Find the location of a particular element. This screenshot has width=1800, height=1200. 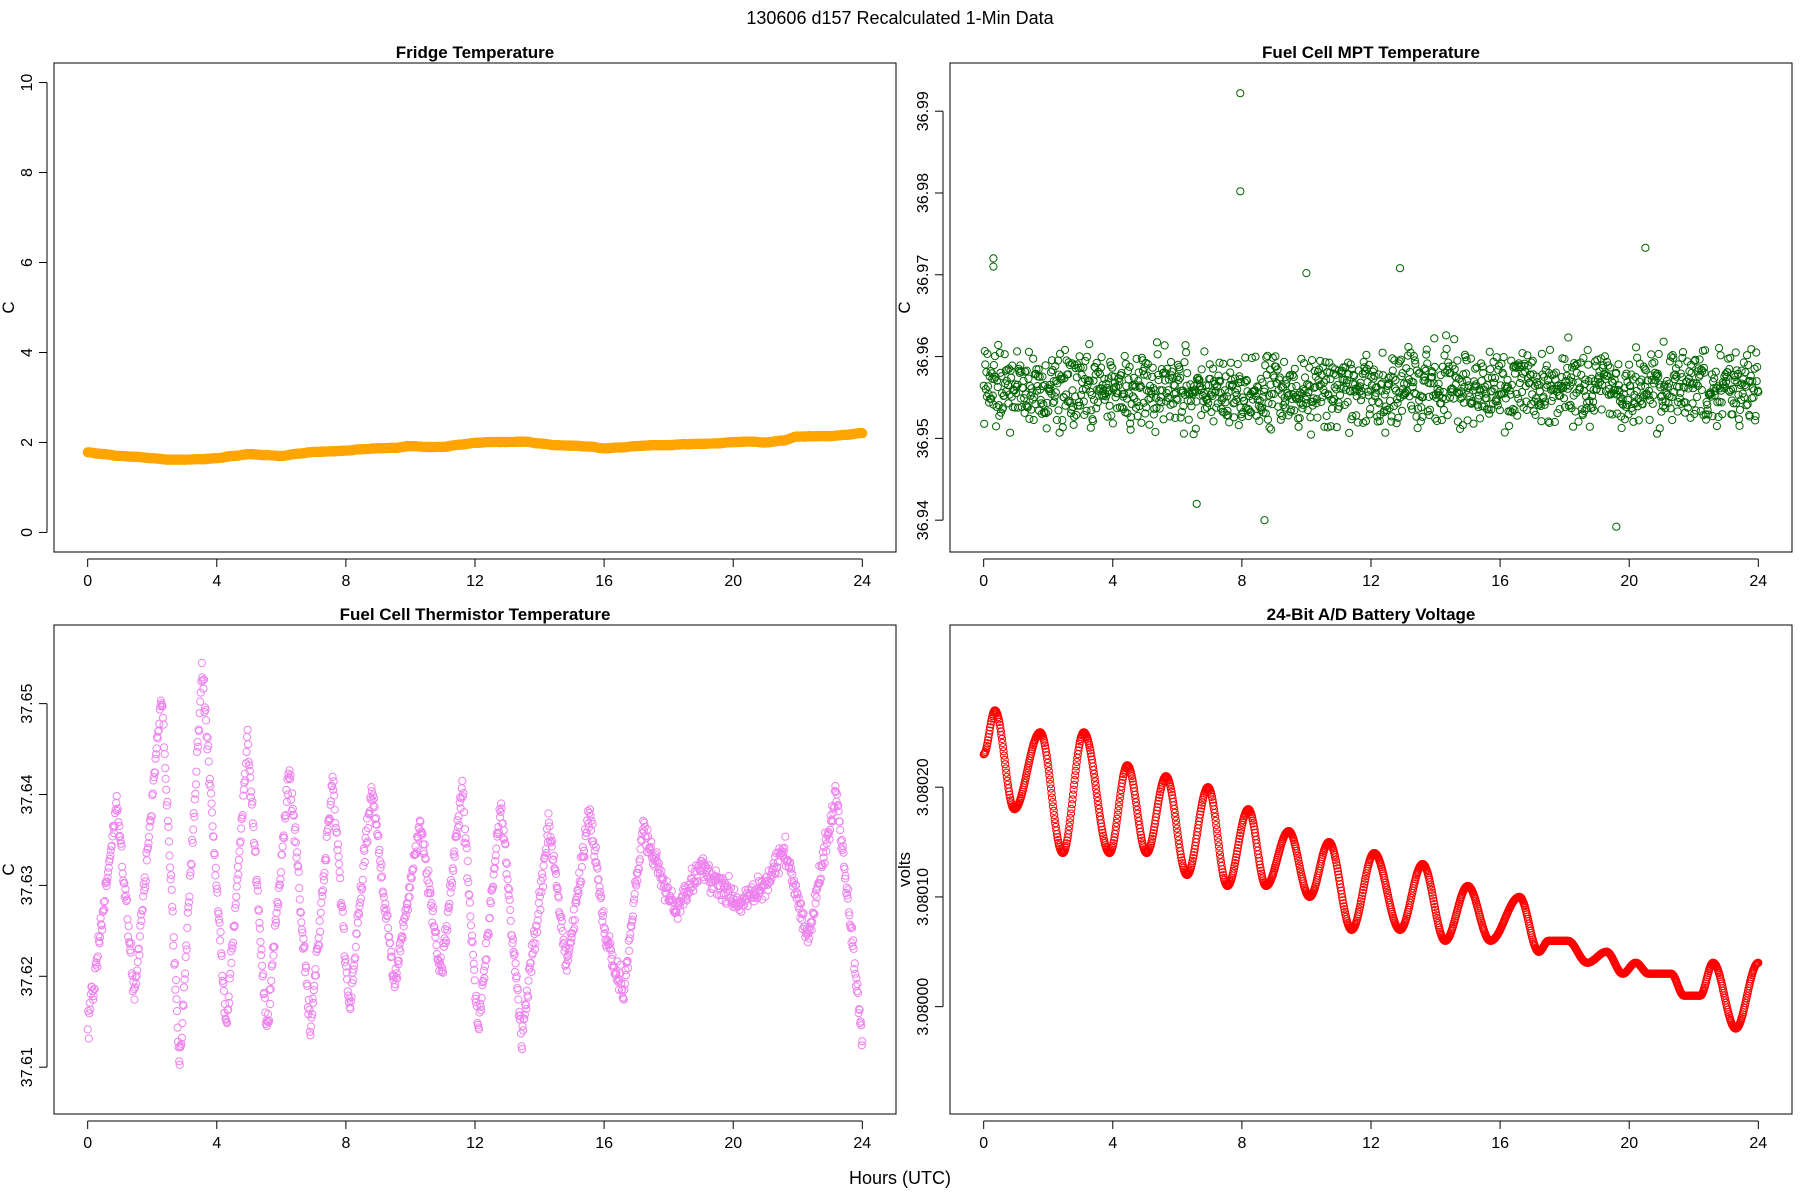

x-axis: 0 4 8 12 16 20 24 is located at coordinates (477, 1136).